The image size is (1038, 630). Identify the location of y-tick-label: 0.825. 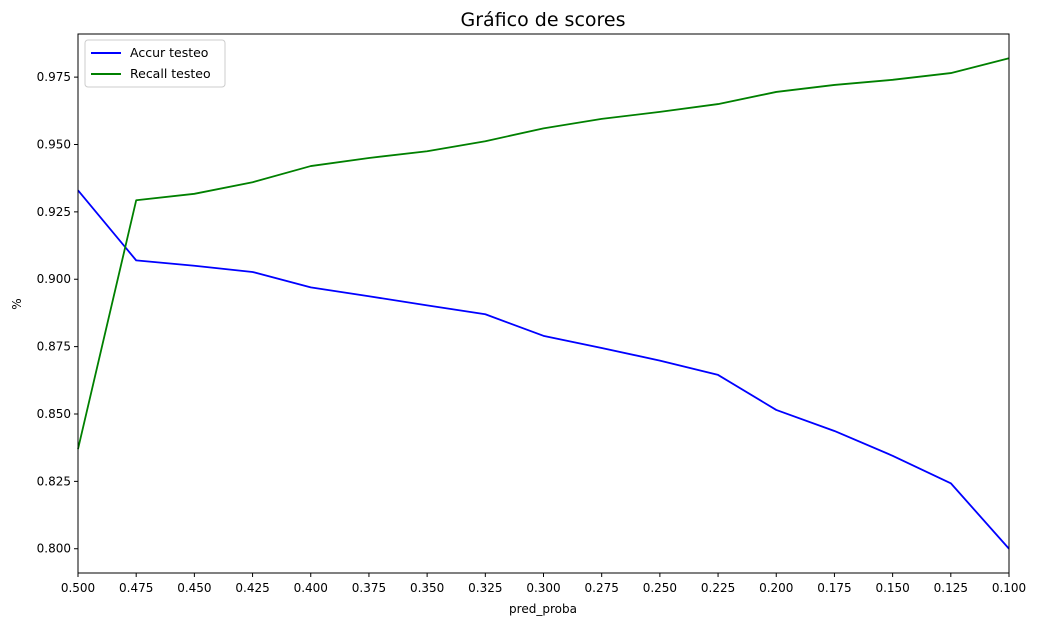
(54, 481).